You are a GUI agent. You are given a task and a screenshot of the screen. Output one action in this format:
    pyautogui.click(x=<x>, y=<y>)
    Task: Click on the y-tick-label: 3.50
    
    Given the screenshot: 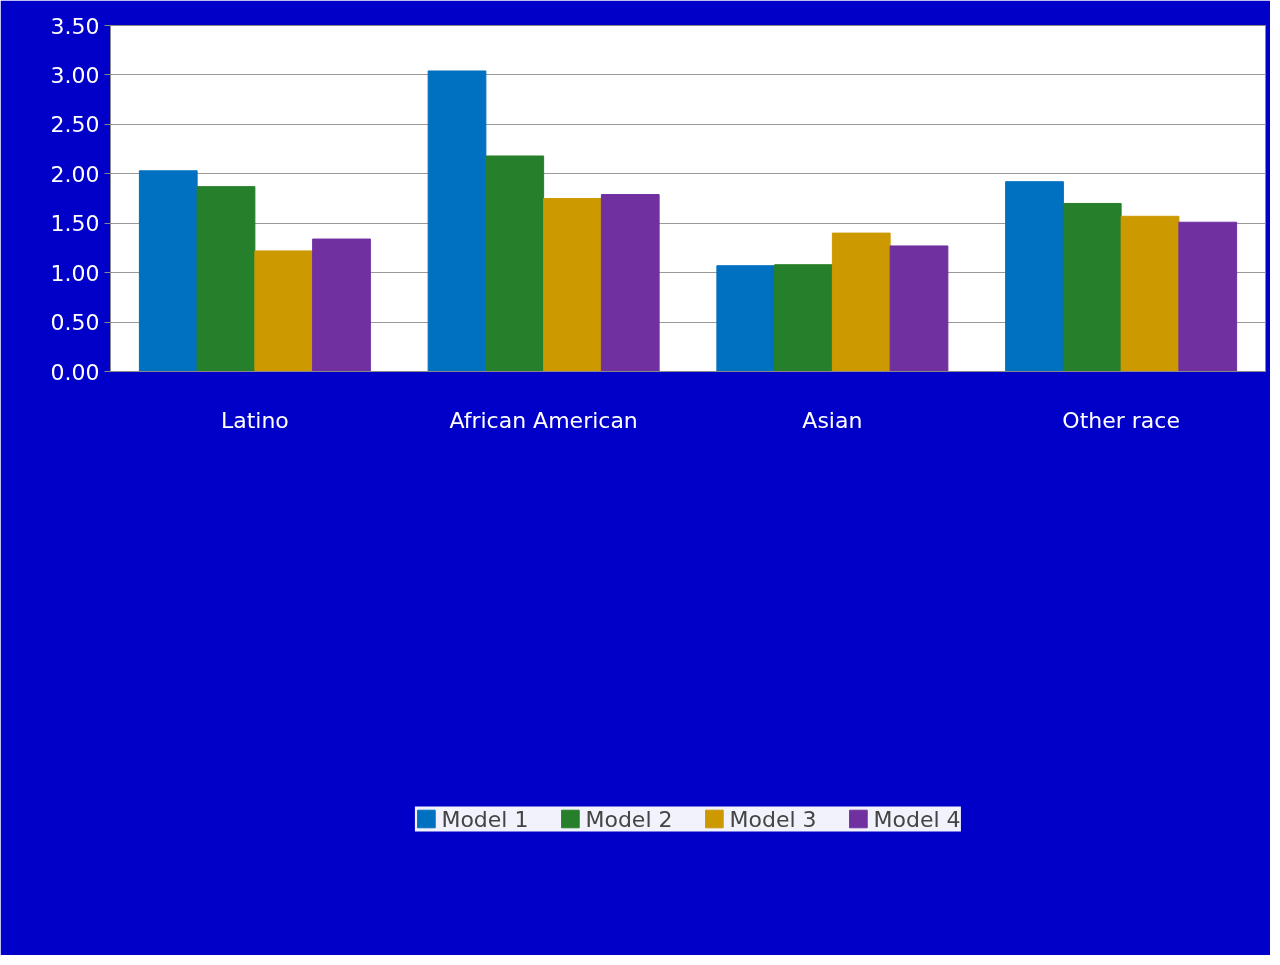 What is the action you would take?
    pyautogui.click(x=75, y=26)
    